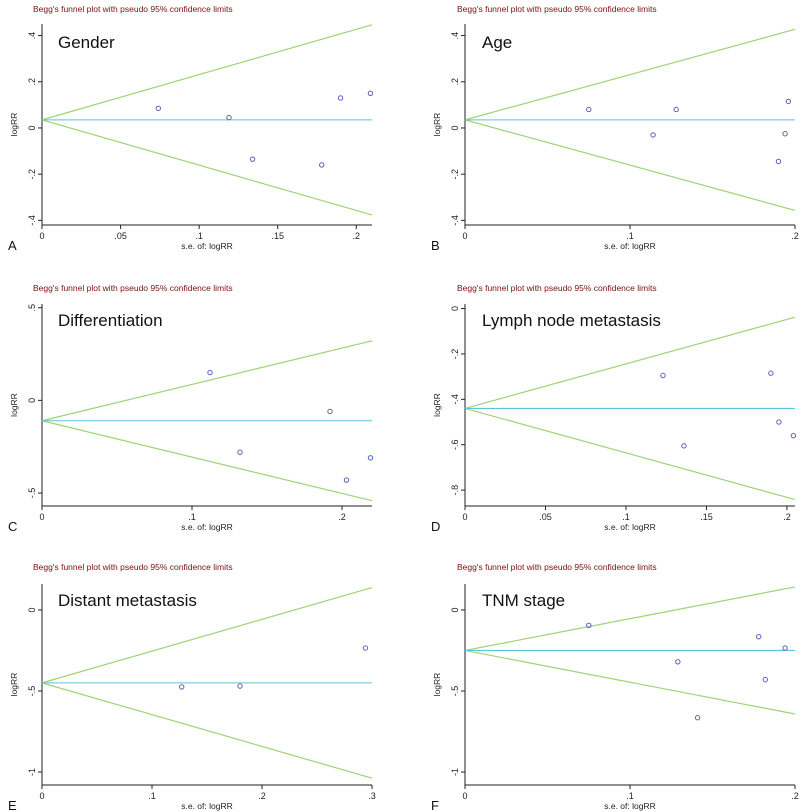  Describe the element at coordinates (12, 526) in the screenshot. I see `panel-letter: C` at that location.